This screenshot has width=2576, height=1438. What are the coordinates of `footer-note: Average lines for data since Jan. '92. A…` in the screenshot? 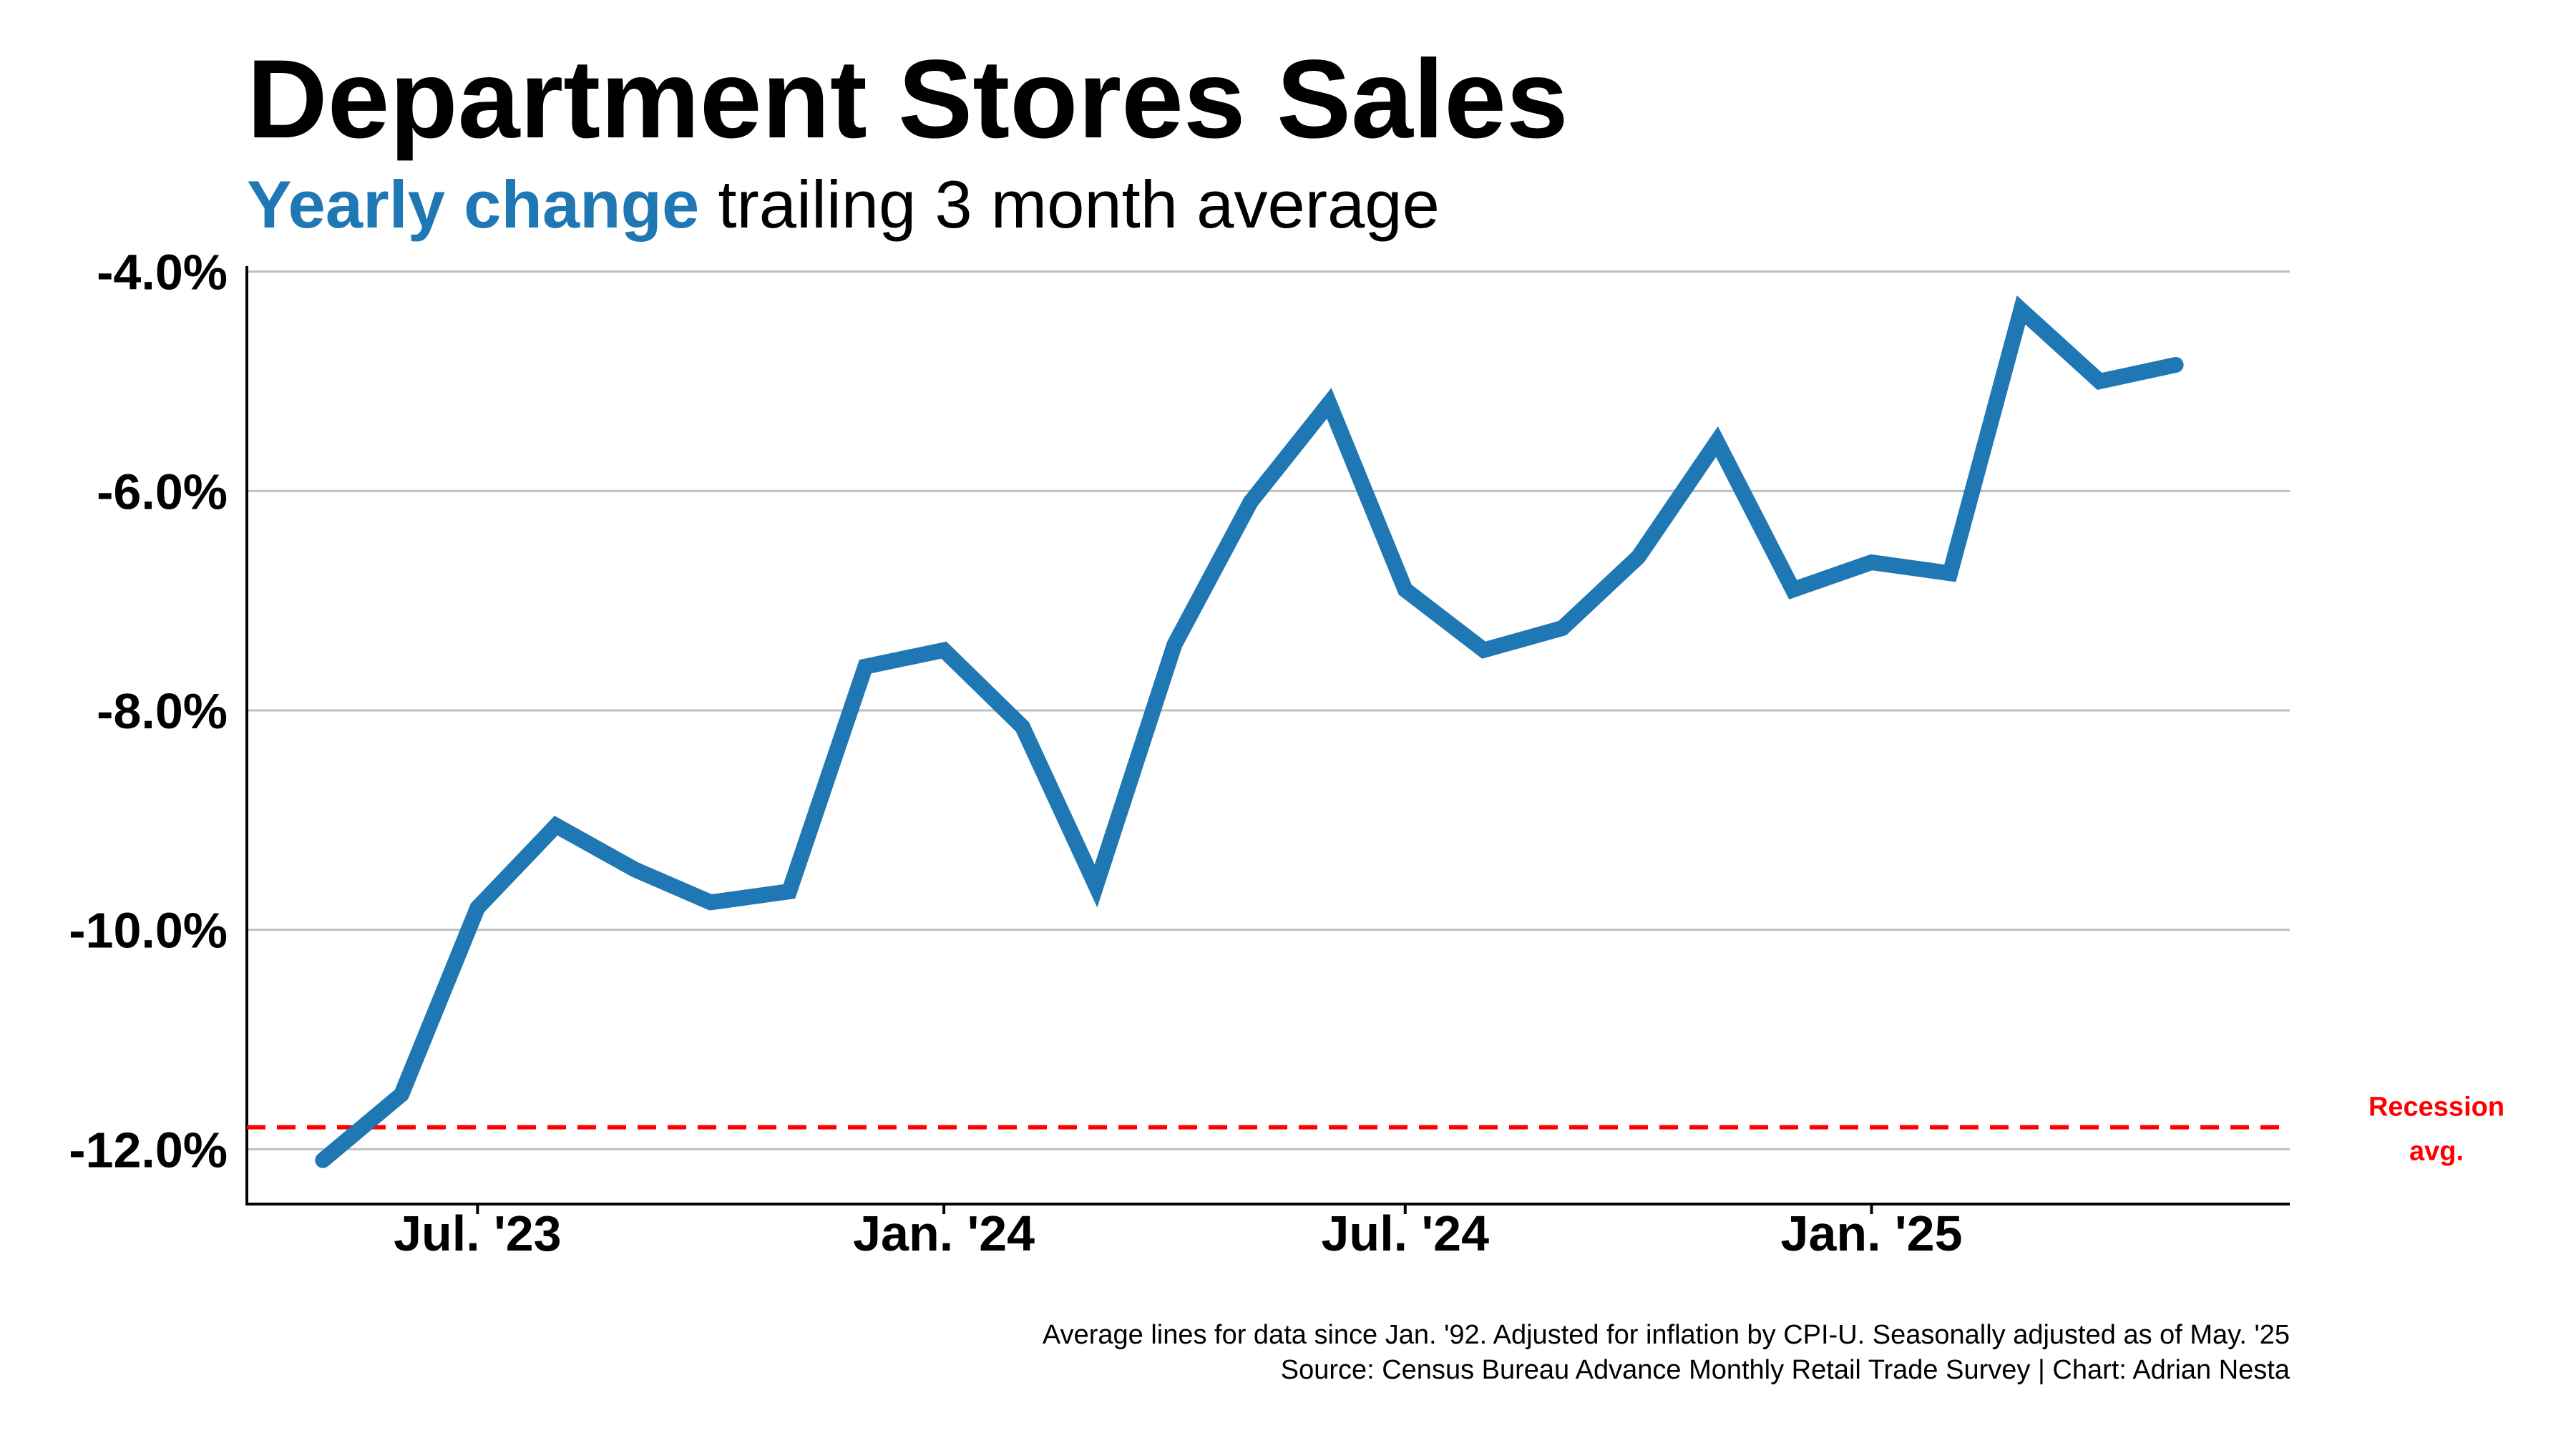 It's located at (1666, 1335).